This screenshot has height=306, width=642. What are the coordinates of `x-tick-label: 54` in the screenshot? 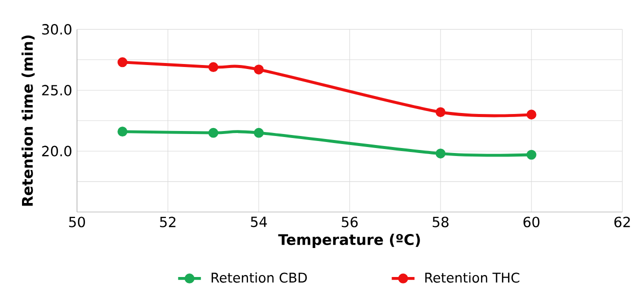 It's located at (258, 222).